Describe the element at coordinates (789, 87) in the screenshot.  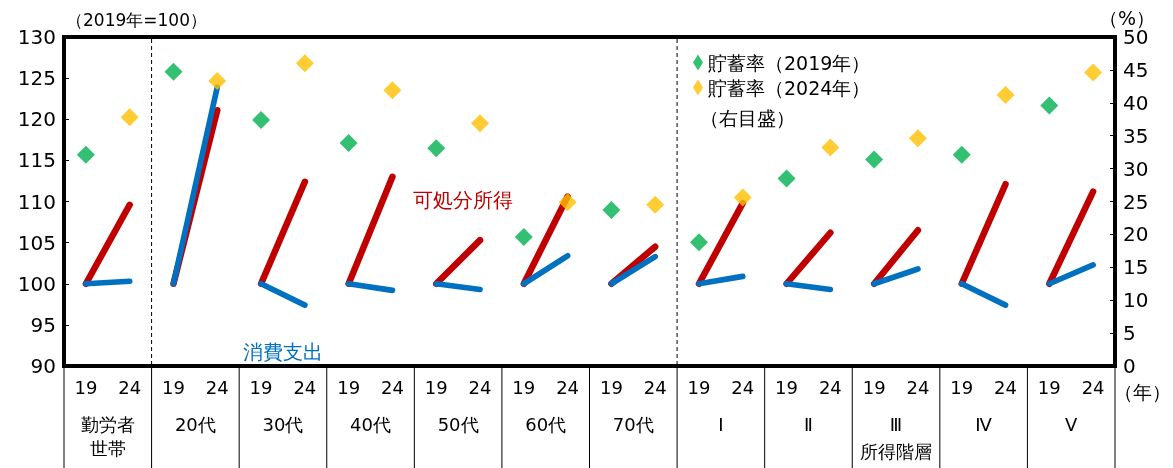
I see `legend-label: 貯蓄率（2024年）` at that location.